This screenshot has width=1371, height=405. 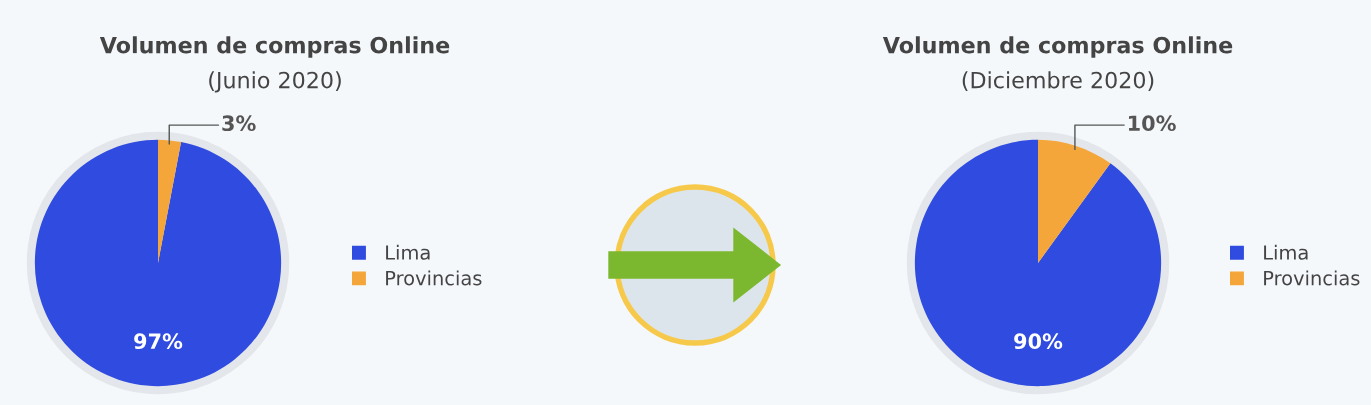 What do you see at coordinates (275, 82) in the screenshot?
I see `chart-subtitle: (Junio 2020)` at bounding box center [275, 82].